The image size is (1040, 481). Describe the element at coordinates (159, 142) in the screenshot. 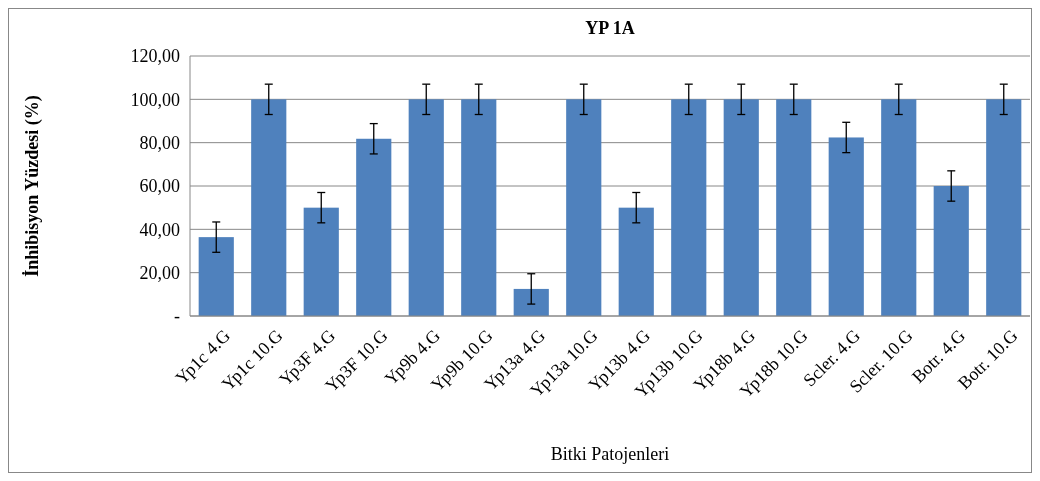

I see `y-tick-label: 80,00` at that location.